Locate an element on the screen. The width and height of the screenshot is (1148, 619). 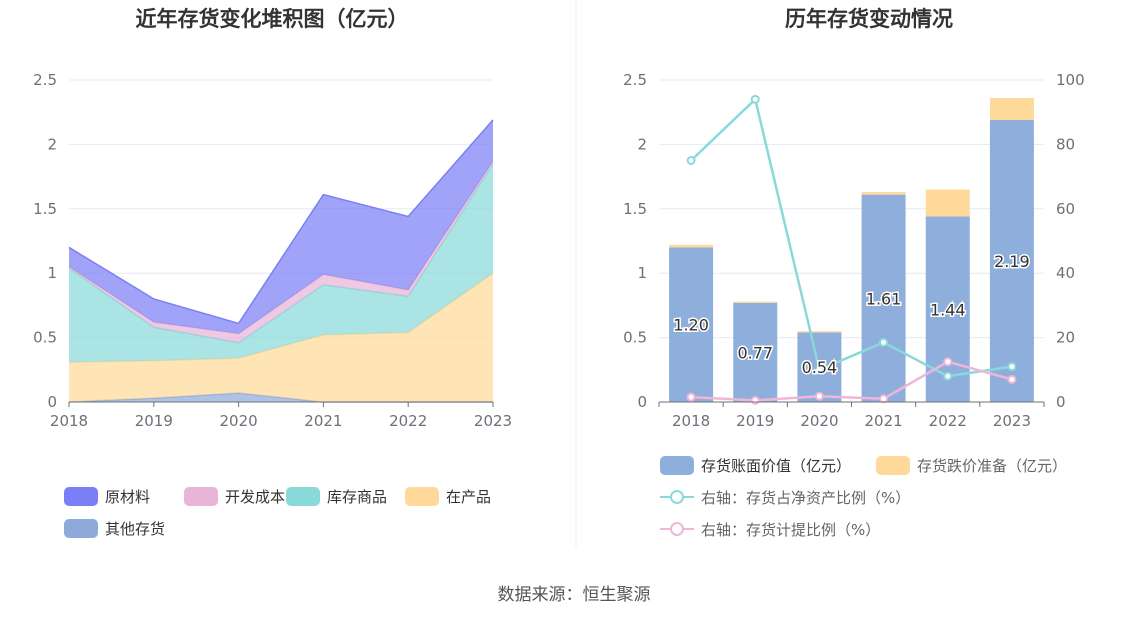
left-y-tick-label: 1 is located at coordinates (52, 273).